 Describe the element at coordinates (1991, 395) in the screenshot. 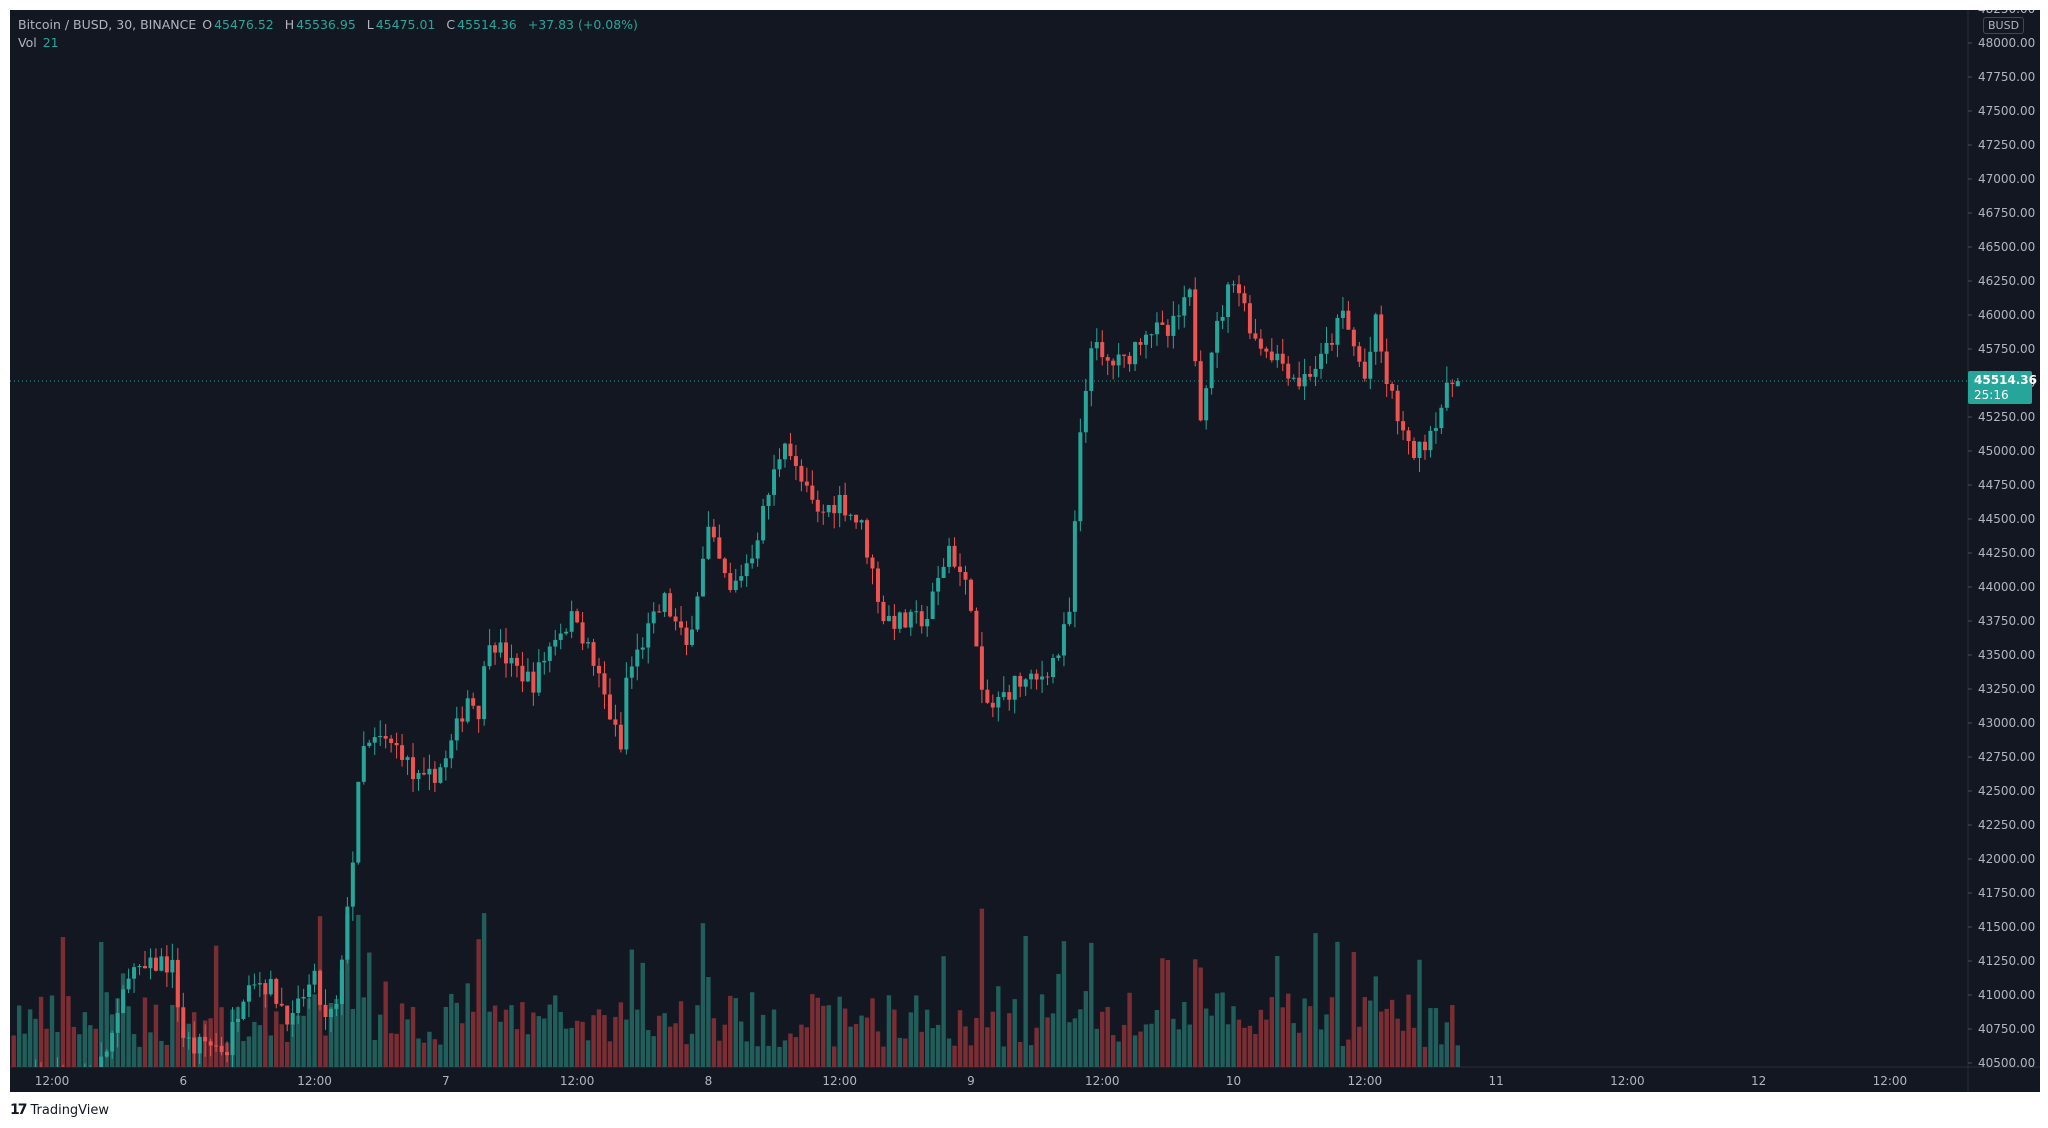

I see `bar-countdown: 25:16` at that location.